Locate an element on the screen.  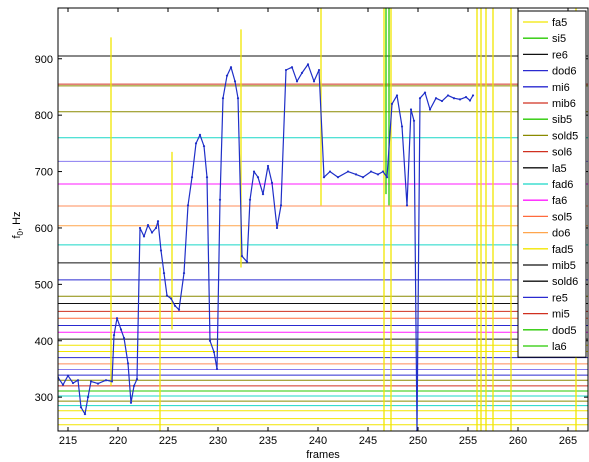
y-axis-label-suffix: , Hz is located at coordinates (17, 221).